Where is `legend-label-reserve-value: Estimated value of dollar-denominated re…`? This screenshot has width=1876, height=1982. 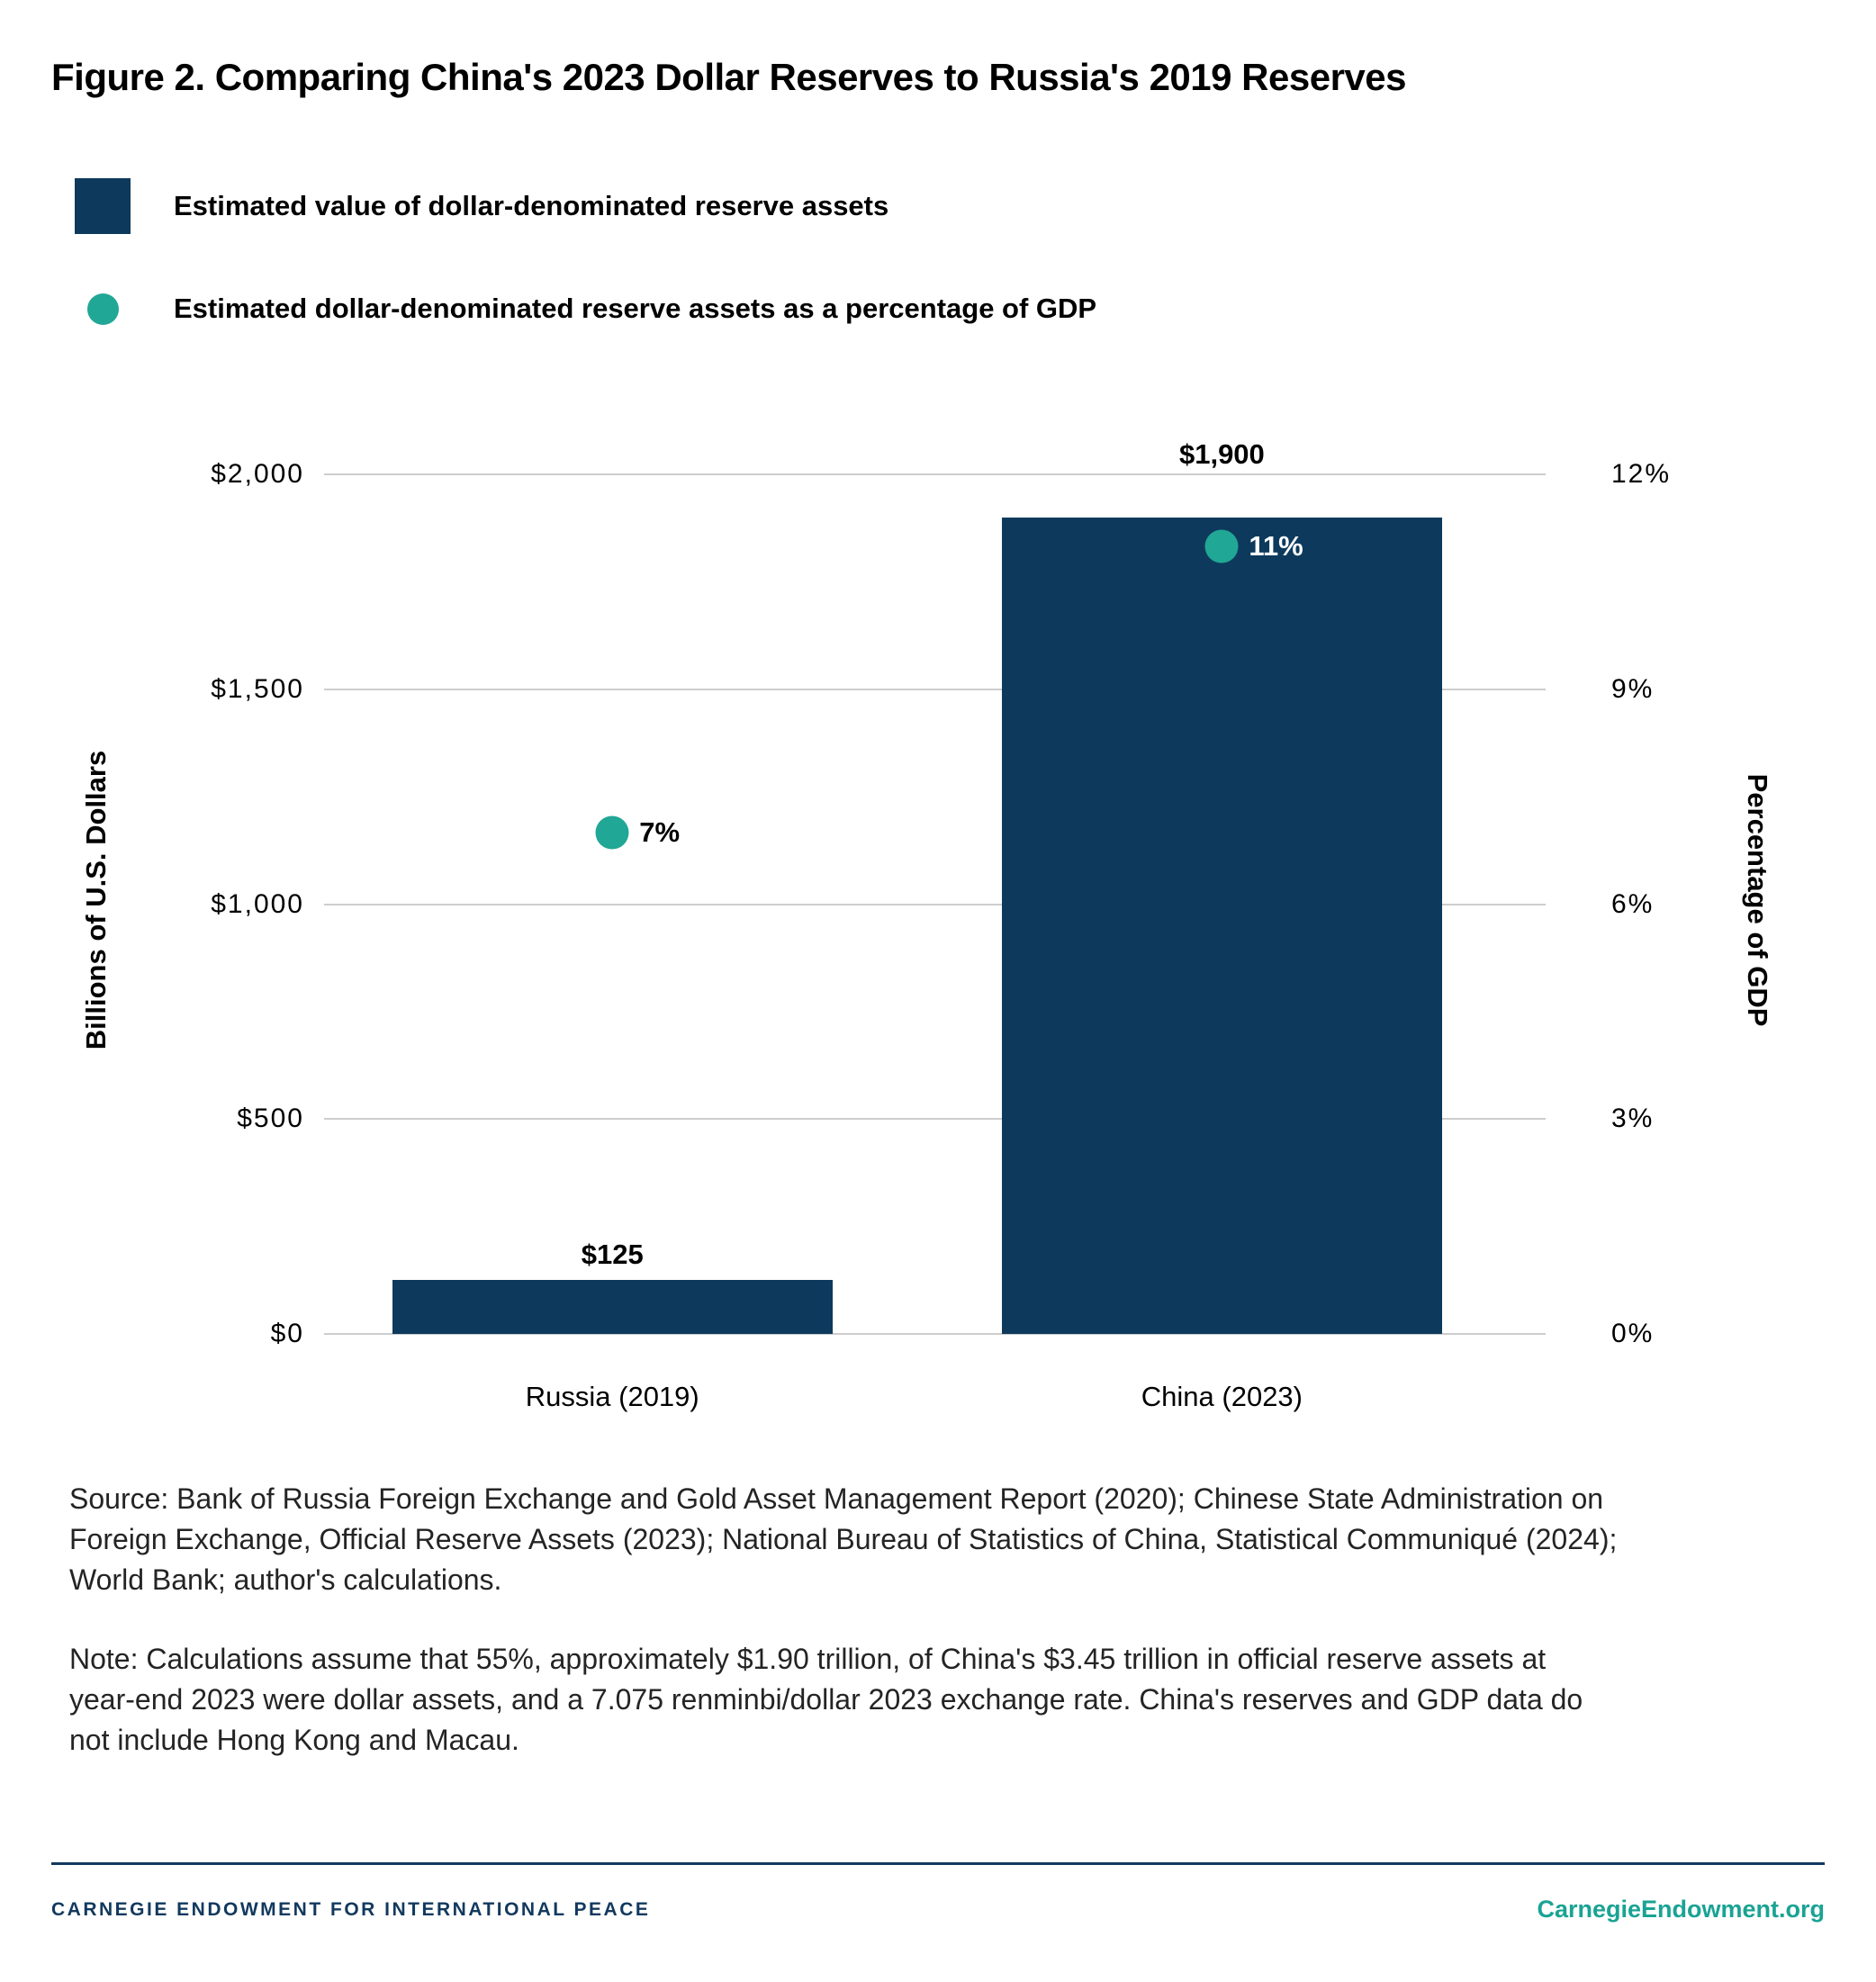
legend-label-reserve-value: Estimated value of dollar-denominated re… is located at coordinates (531, 205).